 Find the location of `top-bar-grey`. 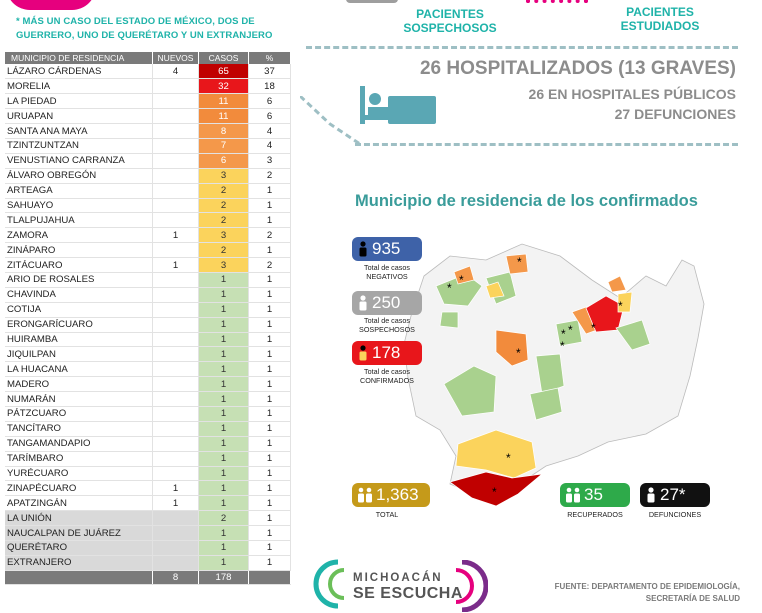

top-bar-grey is located at coordinates (372, 1).